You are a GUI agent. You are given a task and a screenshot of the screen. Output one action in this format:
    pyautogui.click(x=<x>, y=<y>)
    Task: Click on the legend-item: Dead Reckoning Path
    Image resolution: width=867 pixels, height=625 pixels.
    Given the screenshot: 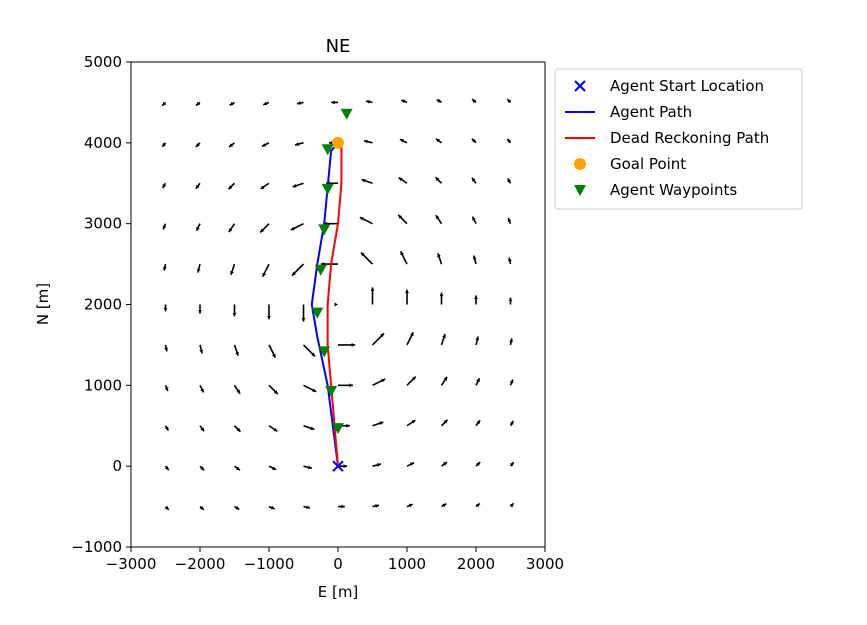 What is the action you would take?
    pyautogui.click(x=667, y=138)
    